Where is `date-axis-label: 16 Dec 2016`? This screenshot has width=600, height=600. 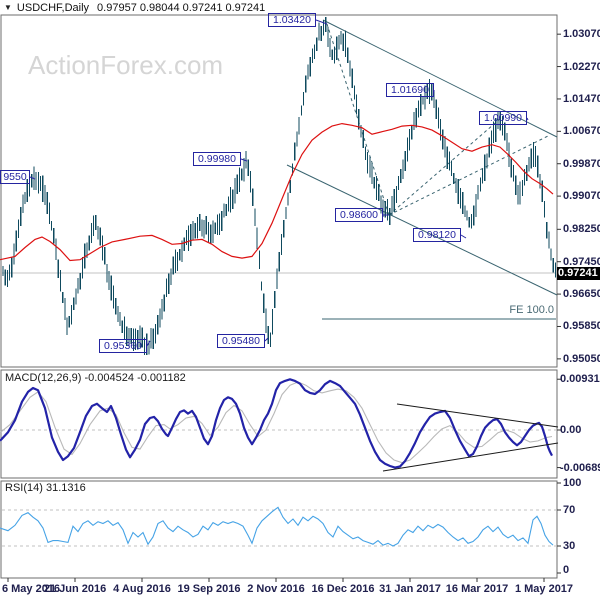 date-axis-label: 16 Dec 2016 is located at coordinates (343, 589).